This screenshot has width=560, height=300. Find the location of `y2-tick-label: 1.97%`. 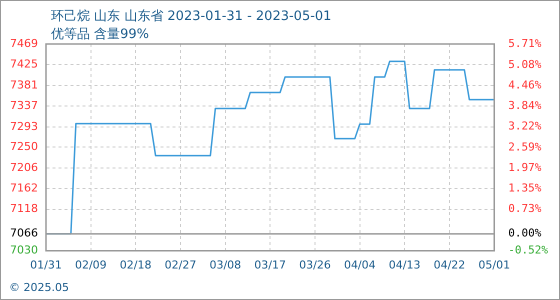

y2-tick-label: 1.97% is located at coordinates (525, 167).